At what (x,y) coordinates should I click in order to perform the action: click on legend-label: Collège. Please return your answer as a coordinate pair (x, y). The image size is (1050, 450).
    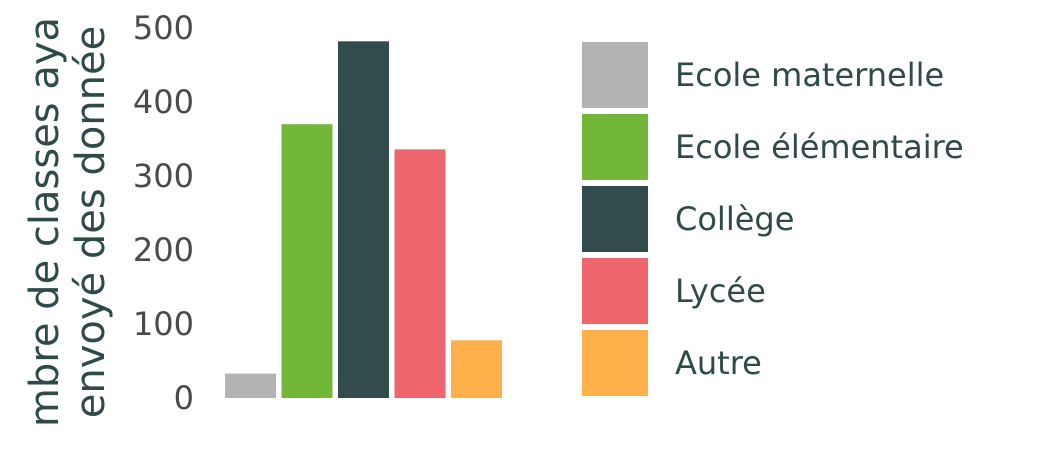
    Looking at the image, I should click on (734, 219).